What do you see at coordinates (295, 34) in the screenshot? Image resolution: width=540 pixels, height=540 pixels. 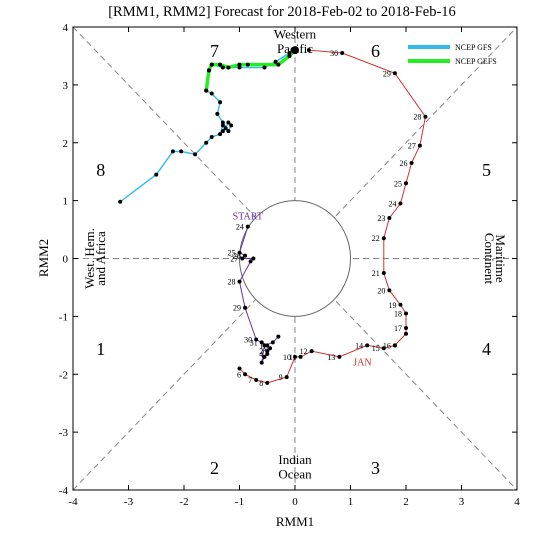 I see `region-label-top: Western` at bounding box center [295, 34].